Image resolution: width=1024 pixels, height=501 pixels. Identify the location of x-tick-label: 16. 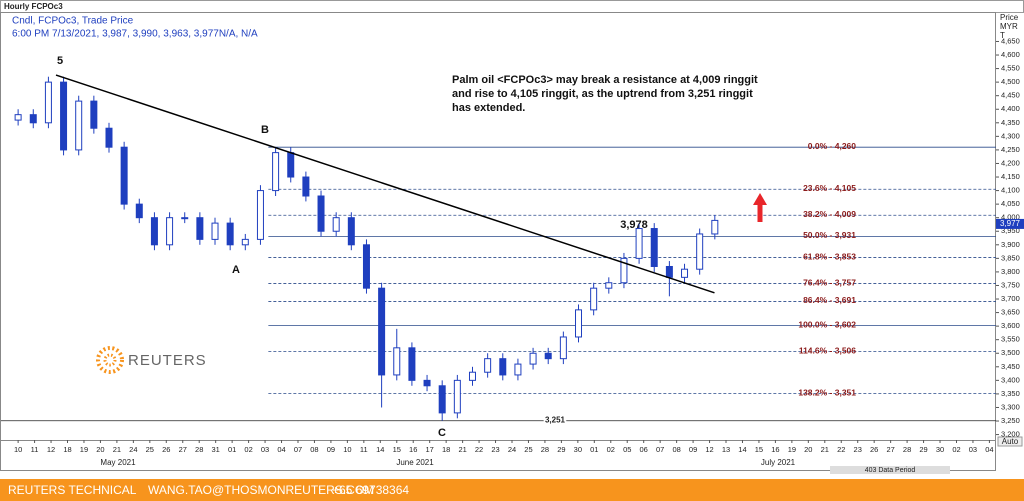
(775, 449).